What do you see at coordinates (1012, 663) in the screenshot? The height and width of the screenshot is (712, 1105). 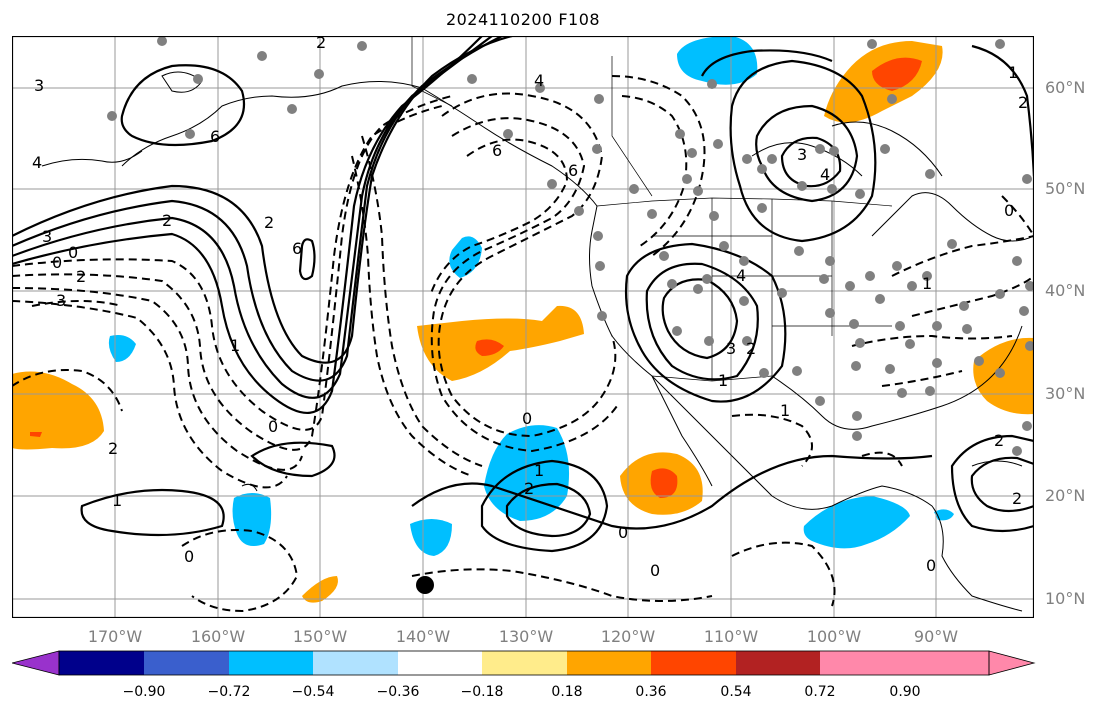 I see `colorbar-extend-high` at bounding box center [1012, 663].